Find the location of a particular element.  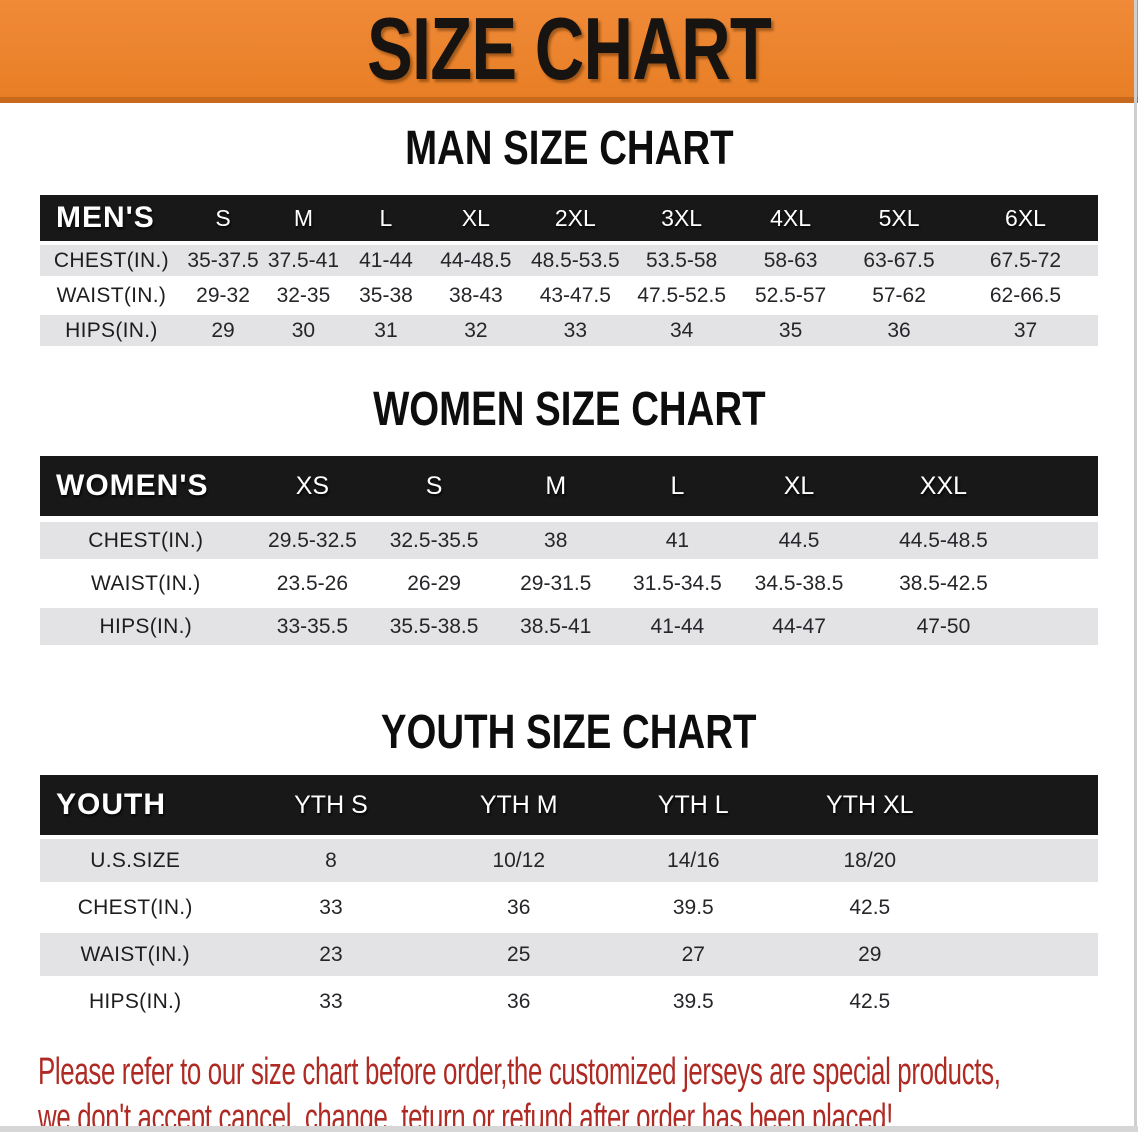

size-value-cell: 26-29 is located at coordinates (434, 583).